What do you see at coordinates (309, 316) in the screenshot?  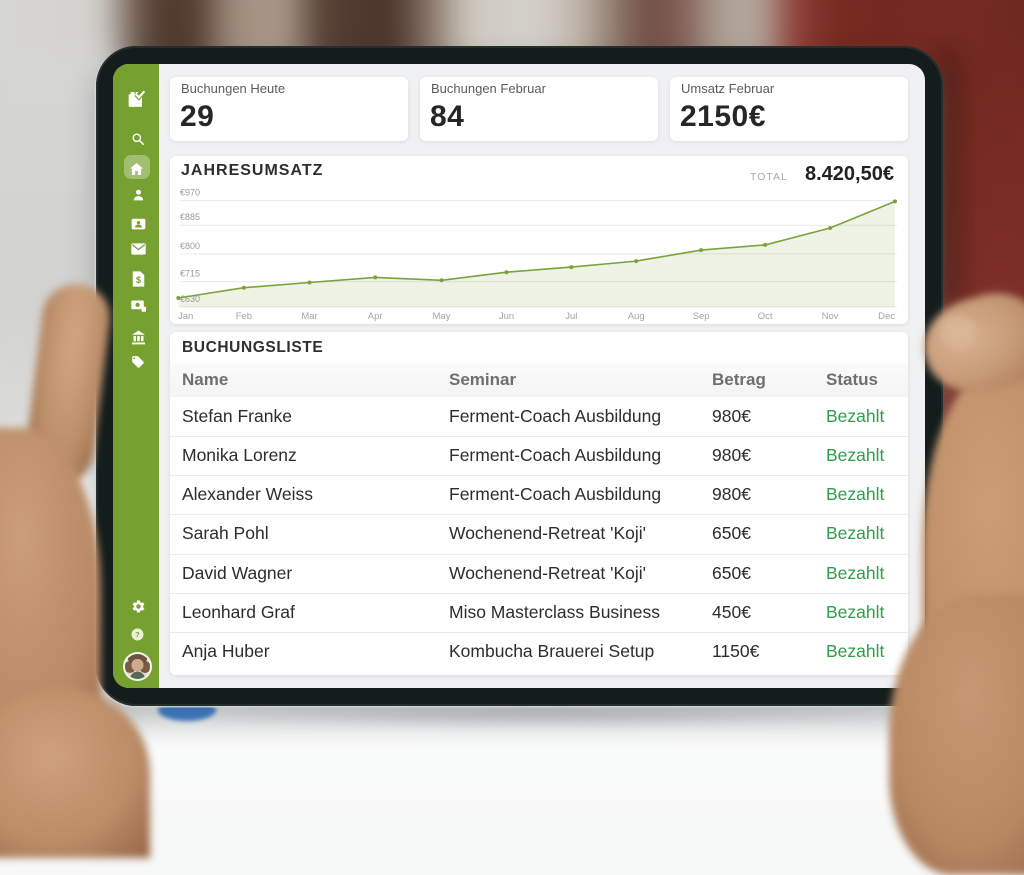 I see `svg-text: Mar` at bounding box center [309, 316].